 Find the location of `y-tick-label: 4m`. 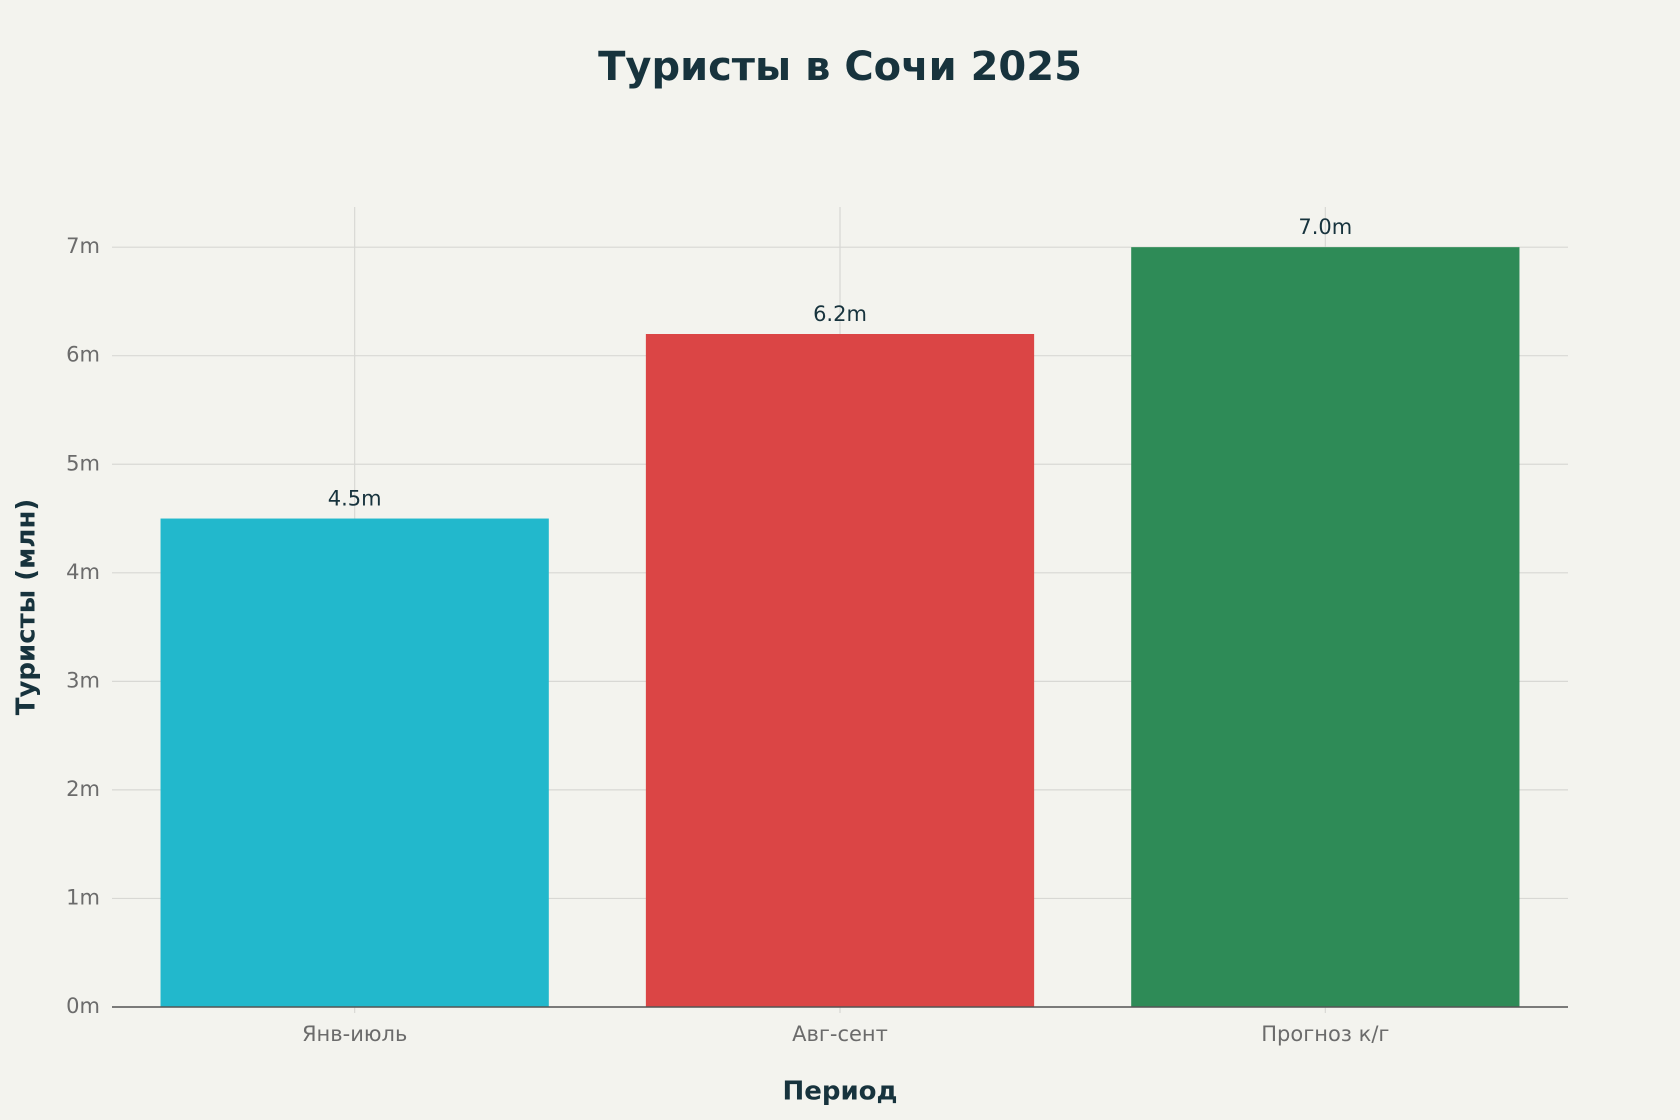

y-tick-label: 4m is located at coordinates (83, 572).